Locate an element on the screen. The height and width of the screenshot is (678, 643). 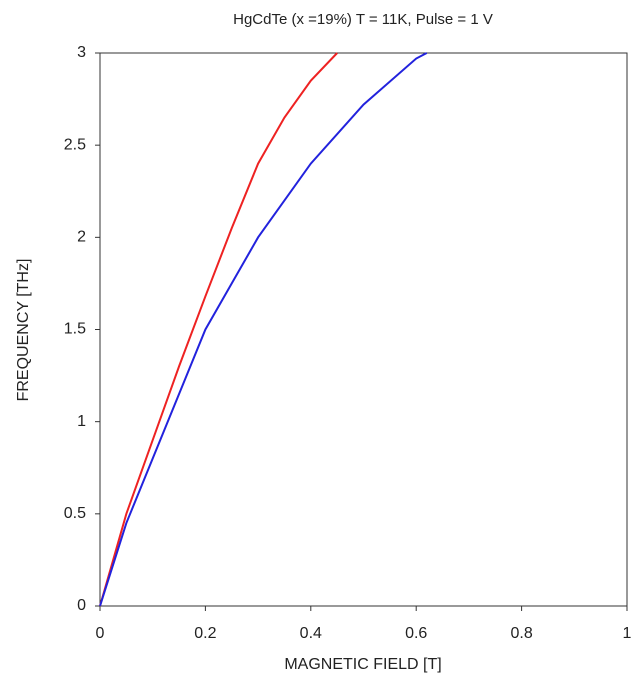
x-tick-label: 0 is located at coordinates (100, 633).